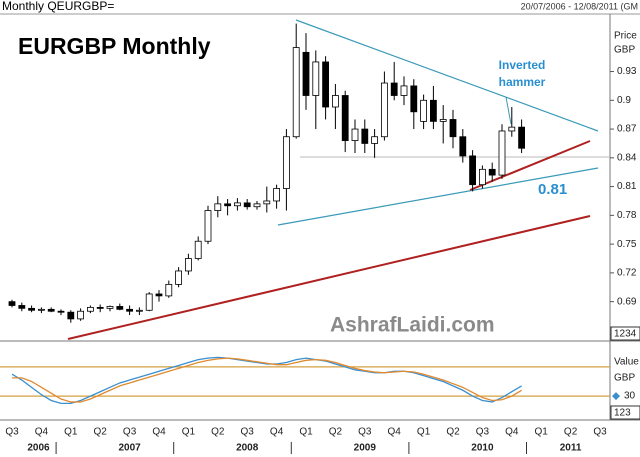 The width and height of the screenshot is (640, 457). Describe the element at coordinates (627, 301) in the screenshot. I see `y-tick-label: 0.69` at that location.